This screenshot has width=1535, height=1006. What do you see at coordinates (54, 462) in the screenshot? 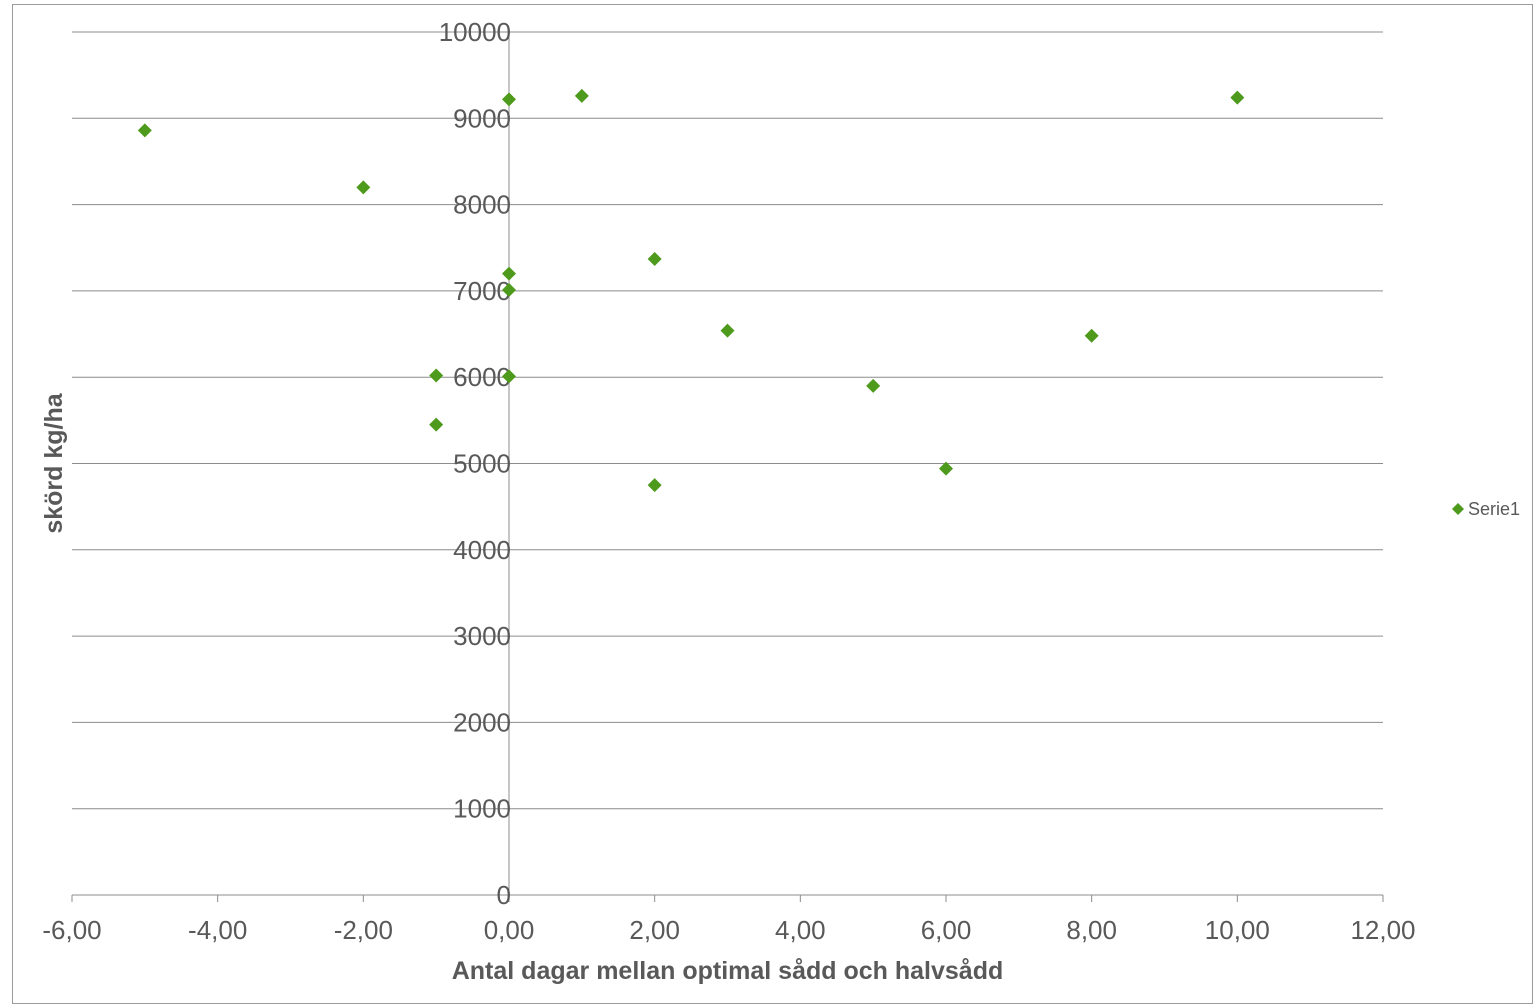
I see `y-axis-title: skörd kg/ha` at bounding box center [54, 462].